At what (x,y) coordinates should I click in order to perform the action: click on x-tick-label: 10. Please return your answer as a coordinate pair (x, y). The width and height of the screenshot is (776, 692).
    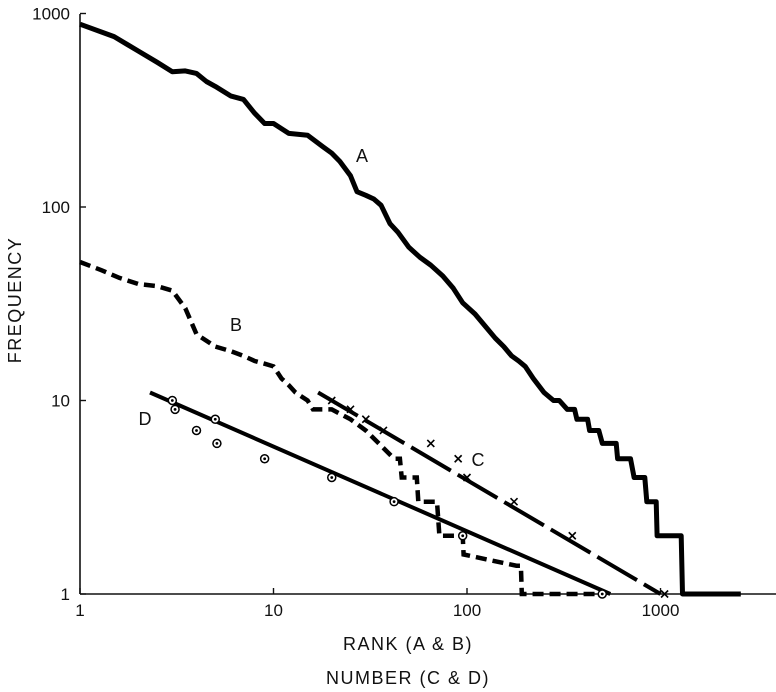
    Looking at the image, I should click on (273, 610).